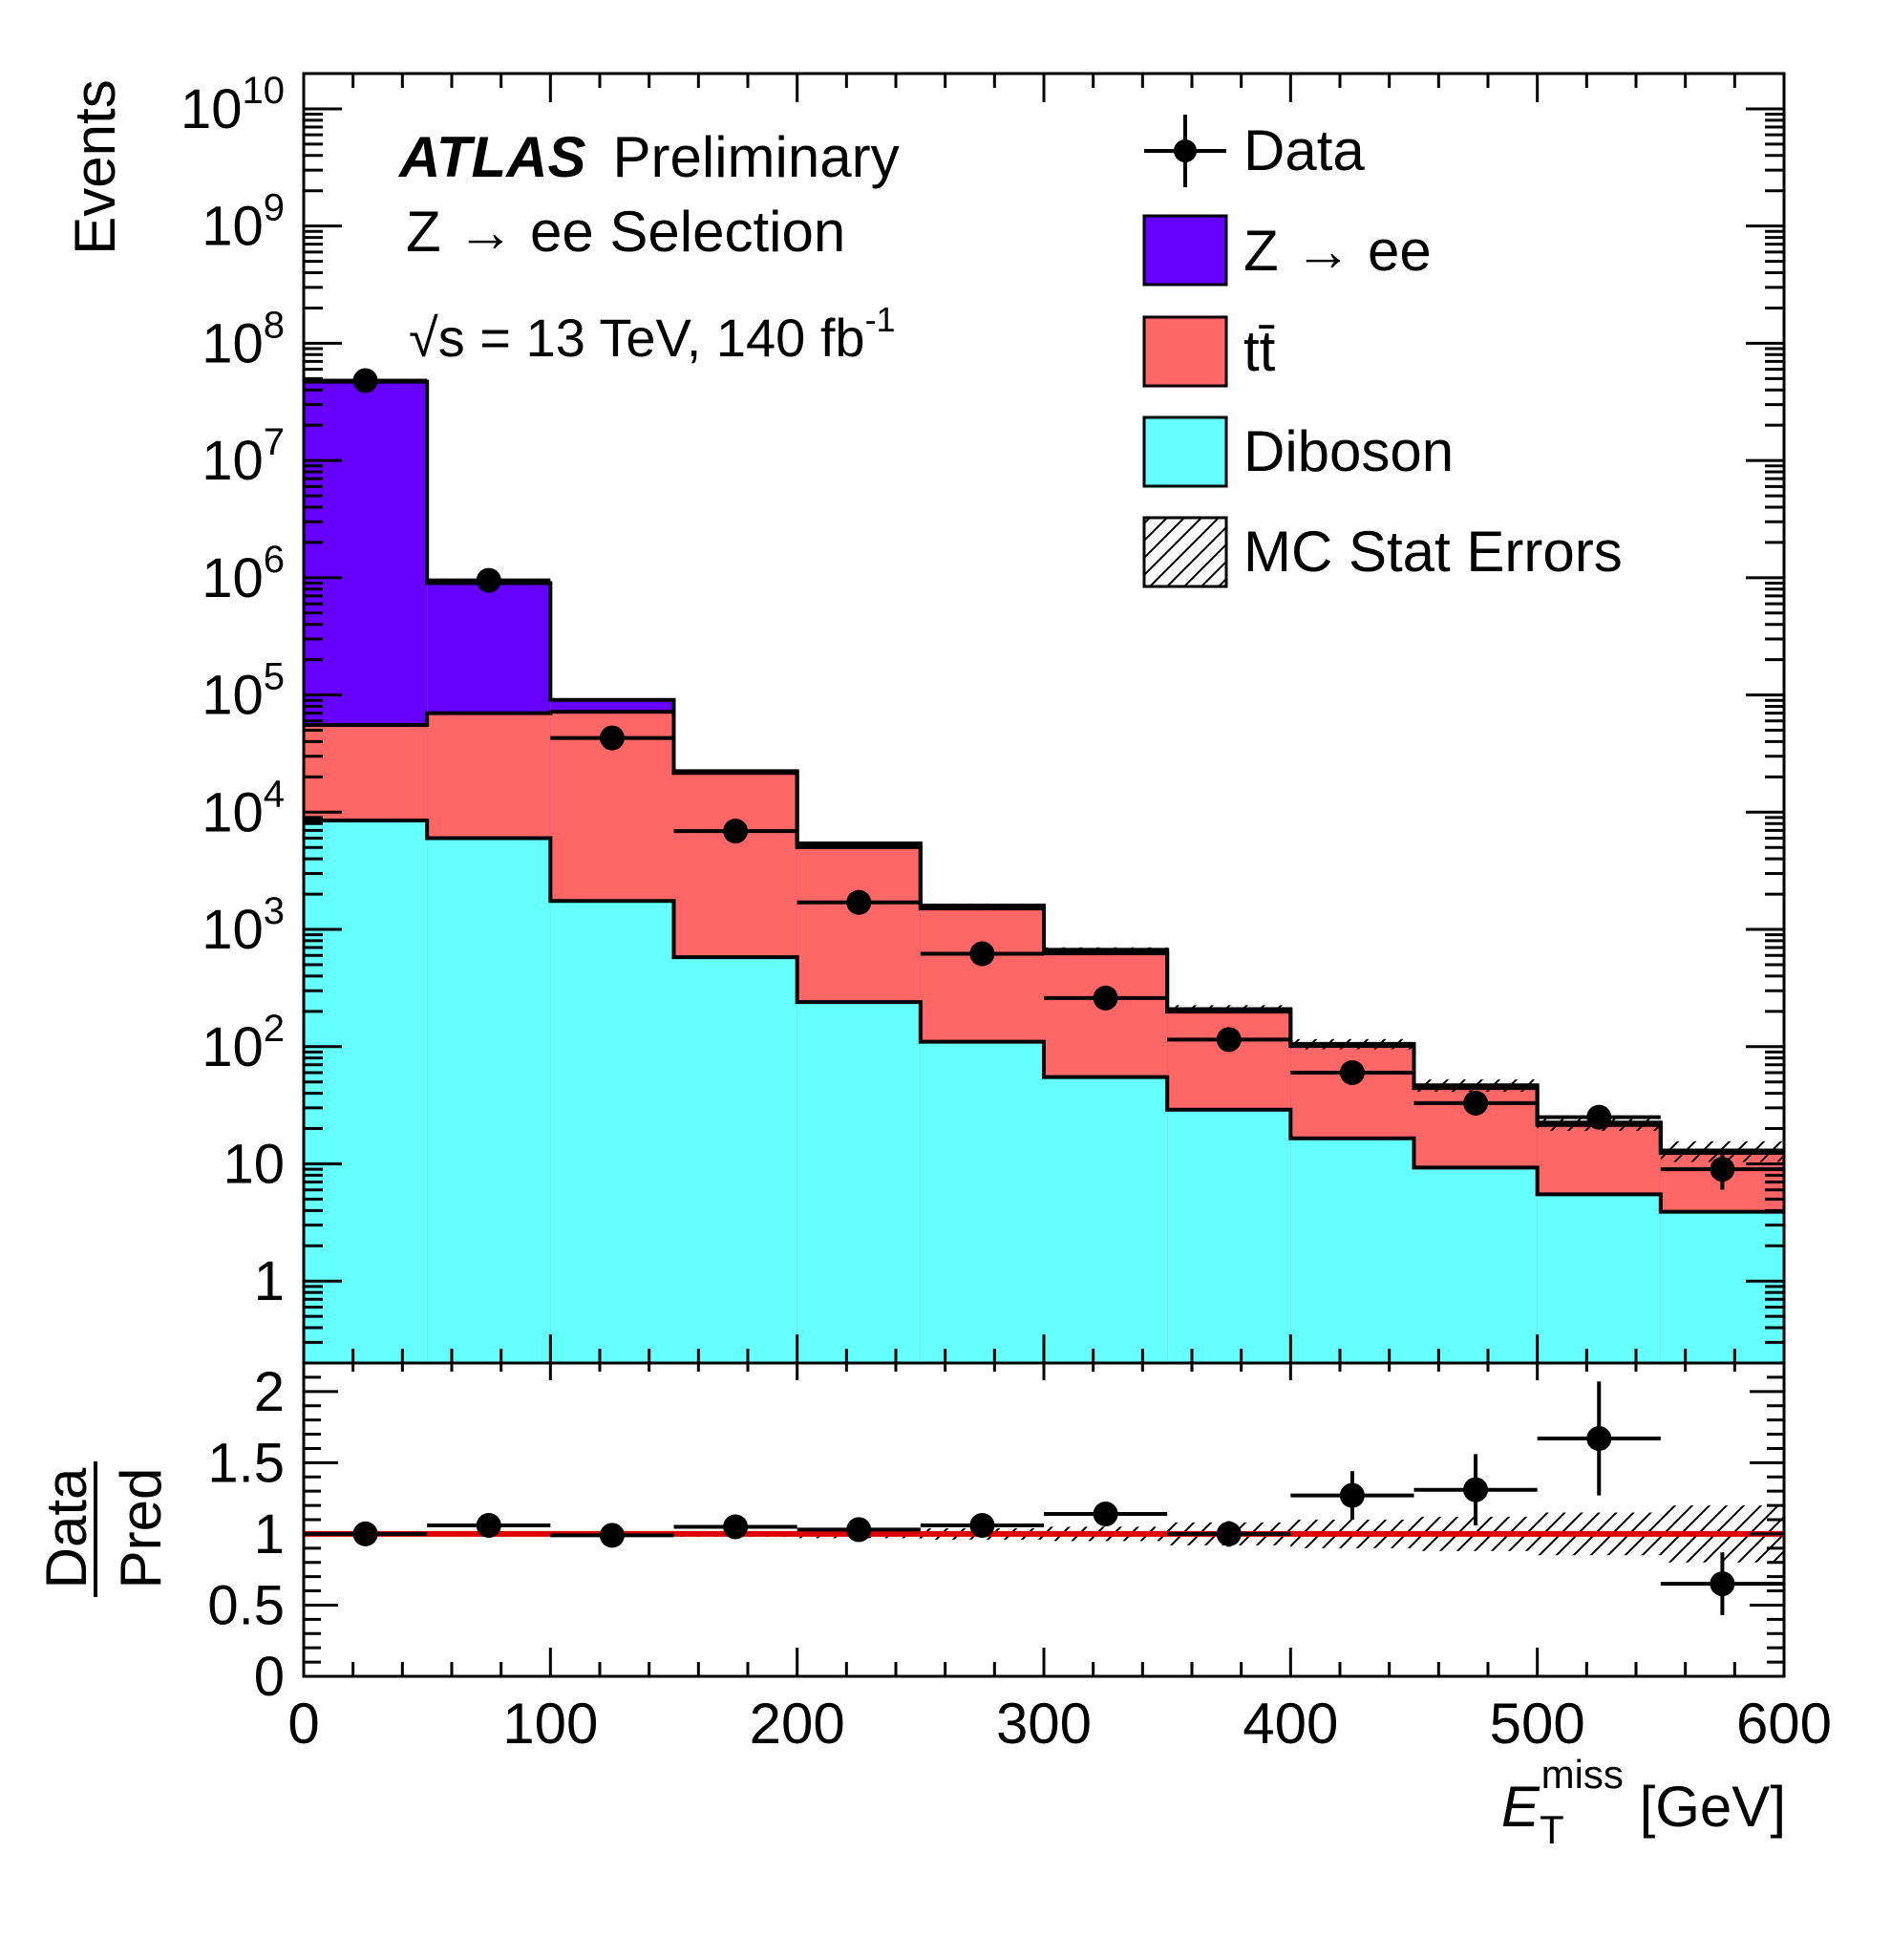  I want to click on legend-swatch-mc-stat, so click(1185, 552).